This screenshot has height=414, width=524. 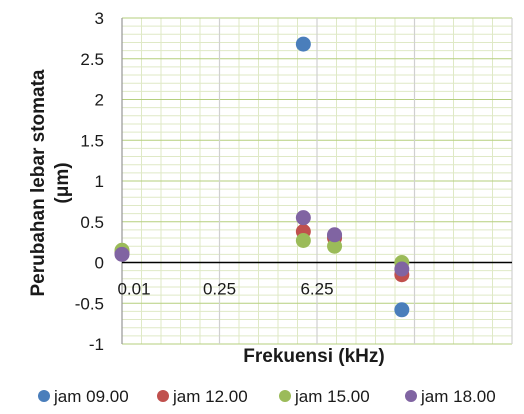 I want to click on y-tick-label: -0.5, so click(x=89, y=303).